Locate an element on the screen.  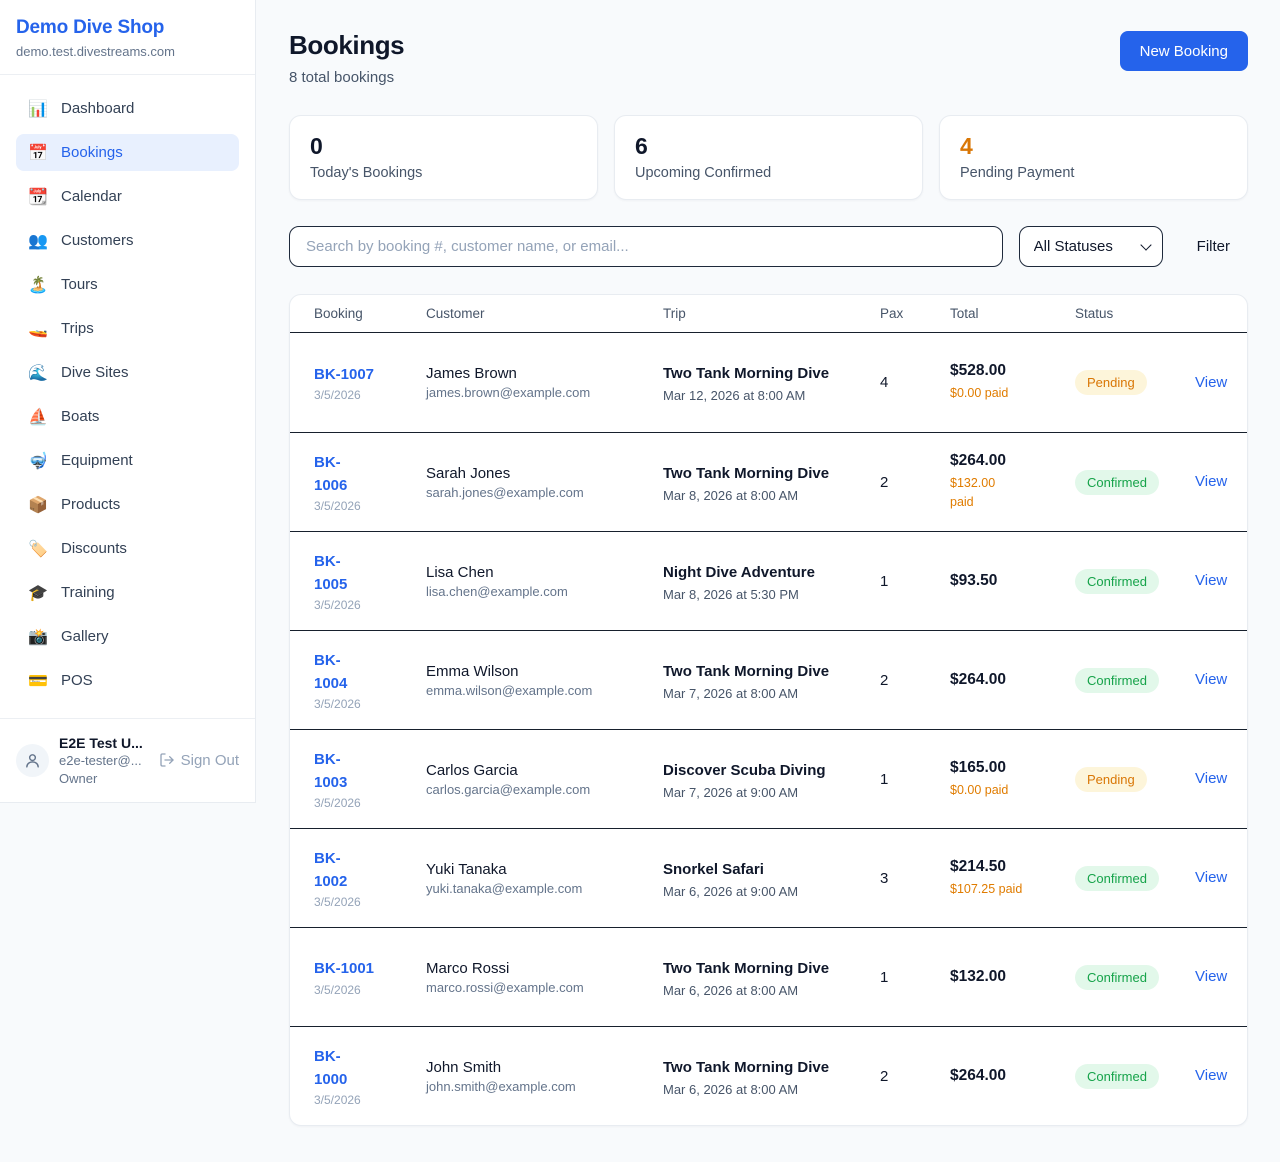
sidebar-item-pos: 💳 POS is located at coordinates (127, 680).